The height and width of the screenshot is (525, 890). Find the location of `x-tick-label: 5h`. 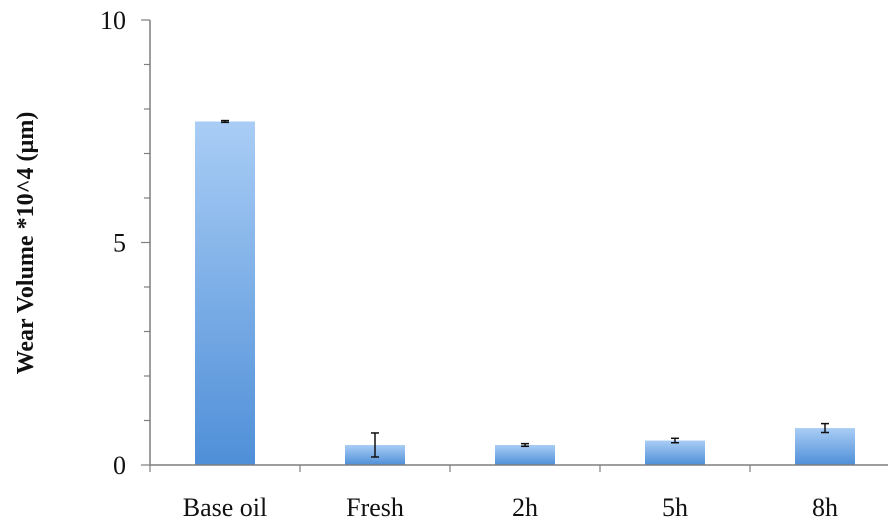

x-tick-label: 5h is located at coordinates (675, 507).